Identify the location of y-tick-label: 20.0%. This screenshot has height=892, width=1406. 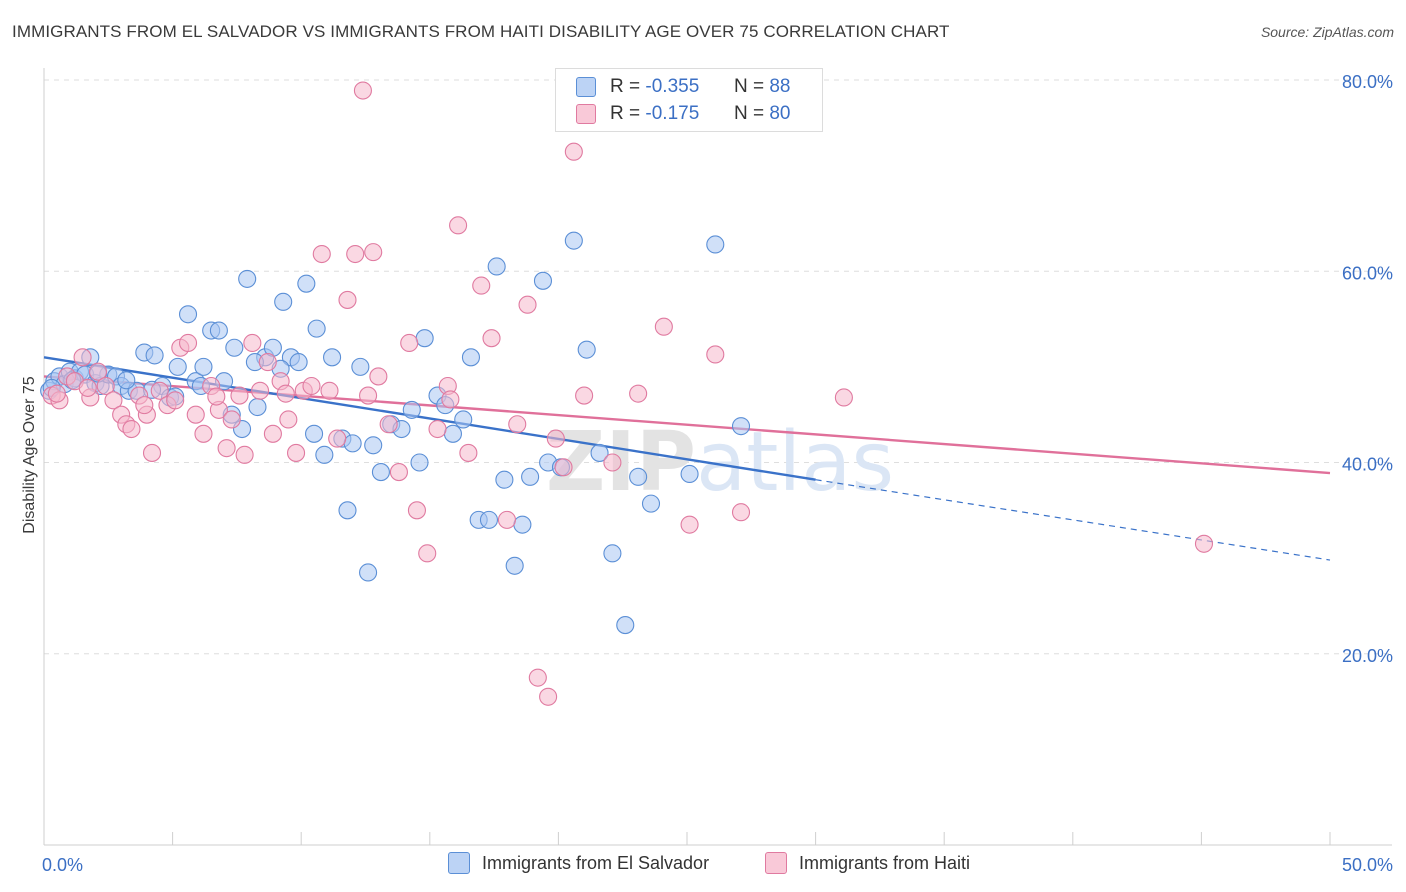
(1367, 656).